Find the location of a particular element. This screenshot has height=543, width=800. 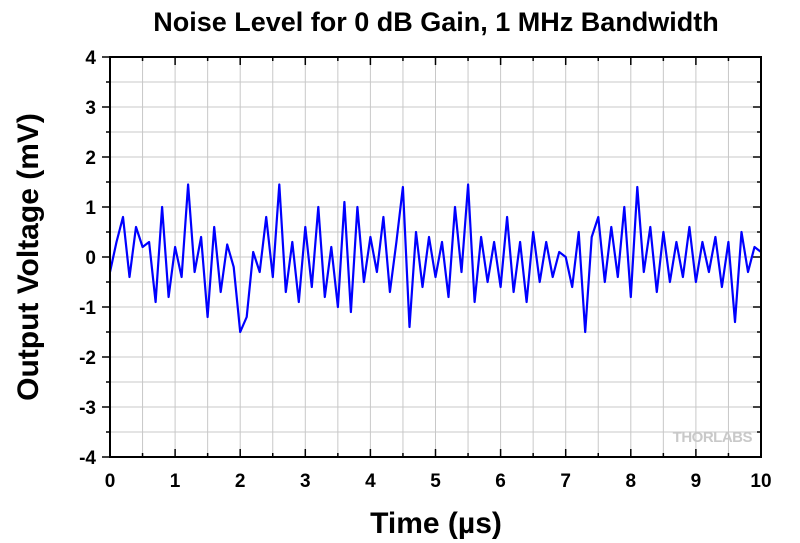

y-tick-label: -4 is located at coordinates (87, 458).